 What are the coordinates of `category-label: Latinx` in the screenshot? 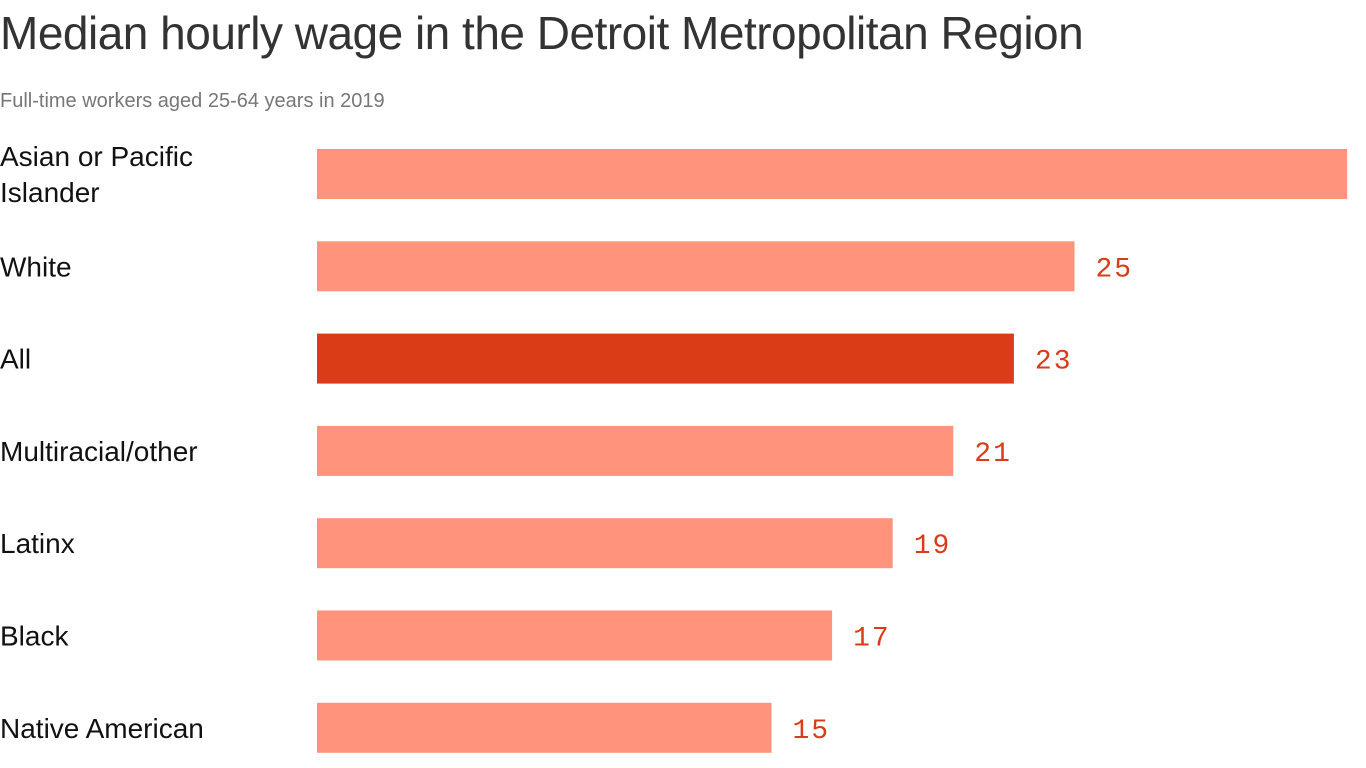 It's located at (37, 543).